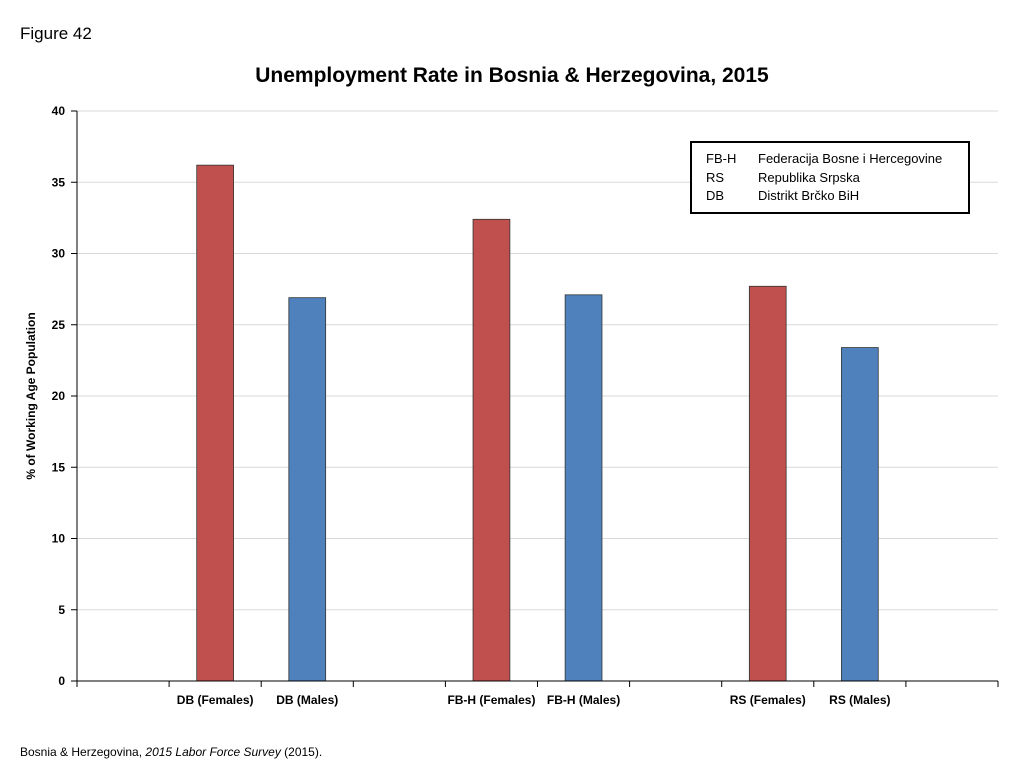  Describe the element at coordinates (59, 396) in the screenshot. I see `y-tick-label: 20` at that location.